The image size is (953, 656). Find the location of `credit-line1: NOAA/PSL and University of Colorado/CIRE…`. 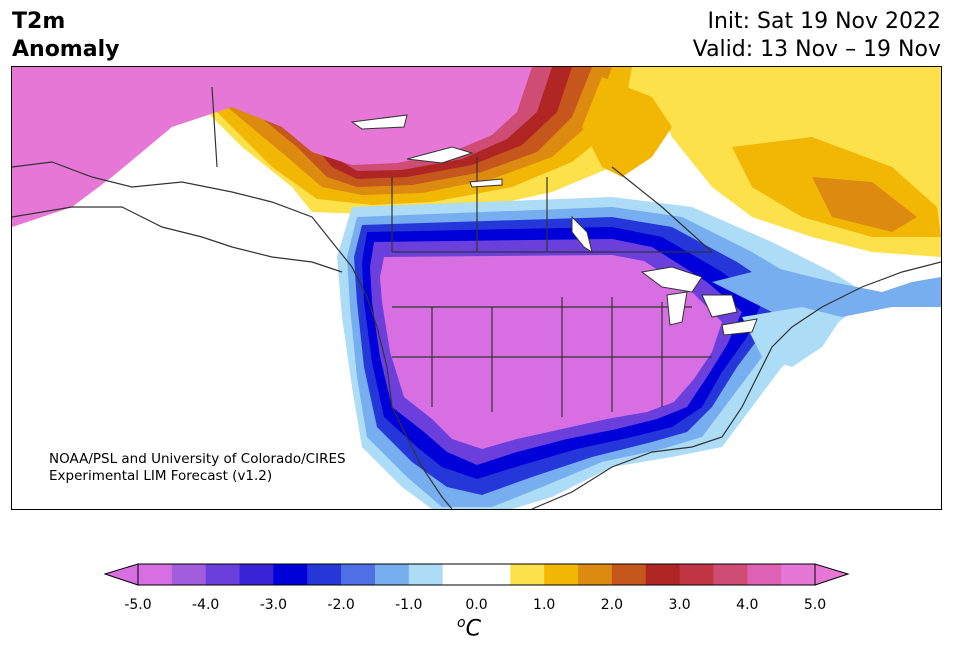

credit-line1: NOAA/PSL and University of Colorado/CIRE… is located at coordinates (197, 459).